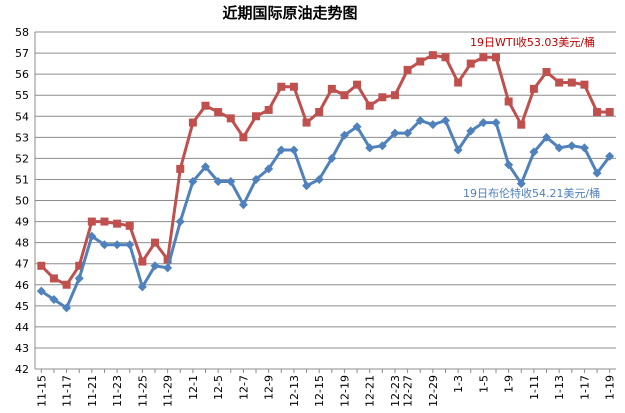  What do you see at coordinates (559, 387) in the screenshot?
I see `x-tick-label: 1-13` at bounding box center [559, 387].